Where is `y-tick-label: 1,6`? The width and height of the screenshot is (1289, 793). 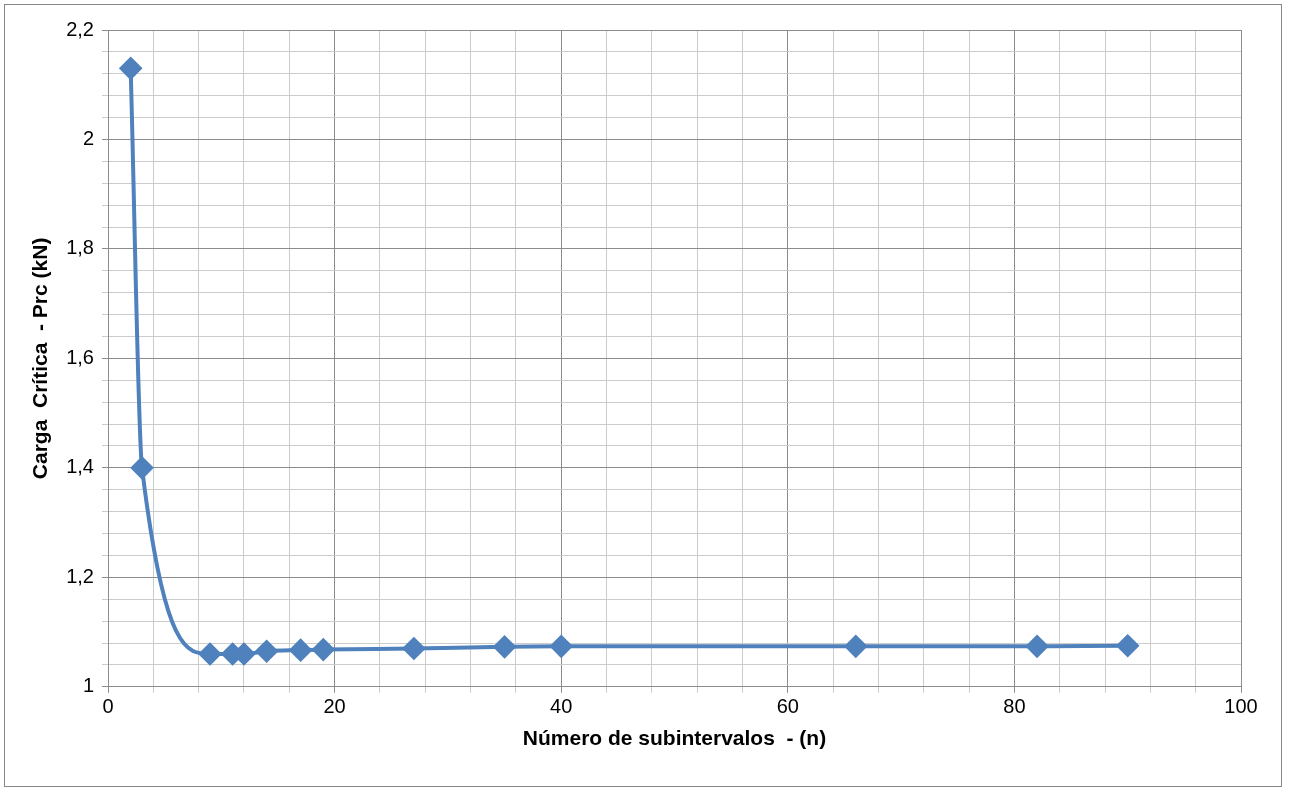 y-tick-label: 1,6 is located at coordinates (80, 356).